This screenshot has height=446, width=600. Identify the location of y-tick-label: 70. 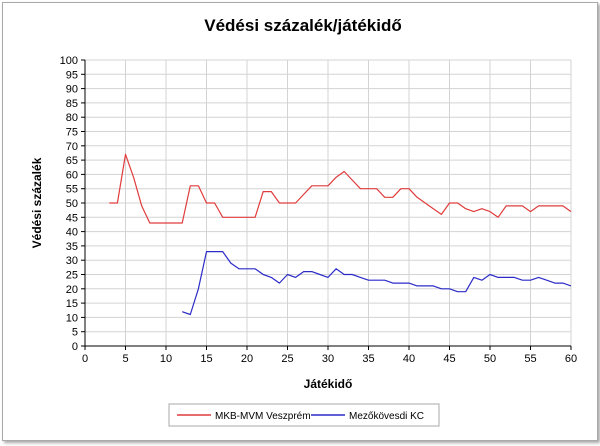
(72, 147).